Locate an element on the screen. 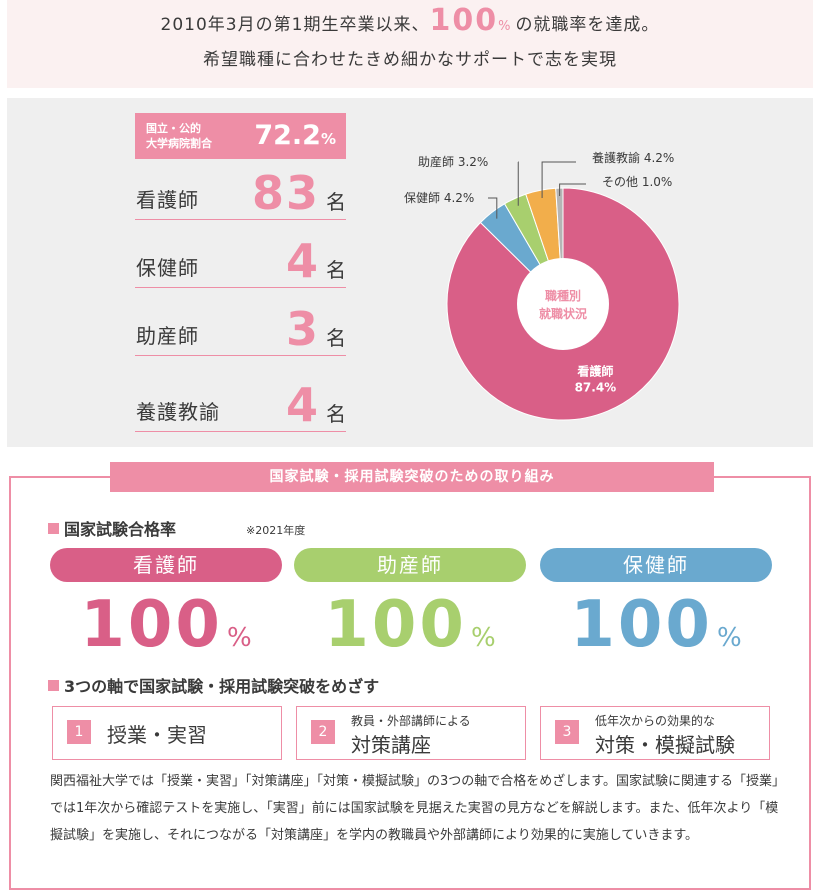 The image size is (820, 896). count-label: 看護師 is located at coordinates (167, 200).